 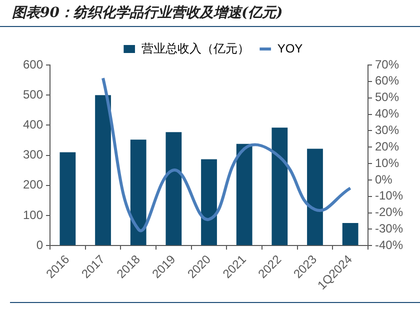 What do you see at coordinates (33, 94) in the screenshot?
I see `y-tick-label: 500` at bounding box center [33, 94].